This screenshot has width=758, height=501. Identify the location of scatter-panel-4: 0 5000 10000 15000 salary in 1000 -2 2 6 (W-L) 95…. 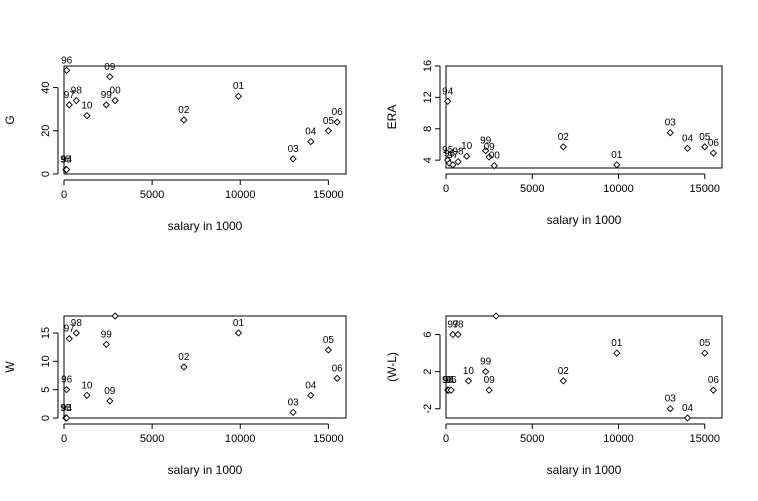
(554, 394).